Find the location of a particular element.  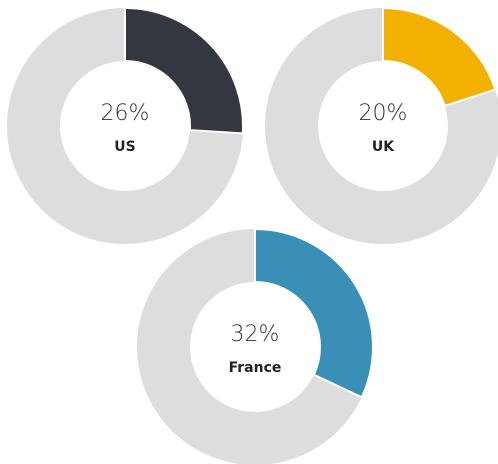

value-label: 32% is located at coordinates (255, 334).